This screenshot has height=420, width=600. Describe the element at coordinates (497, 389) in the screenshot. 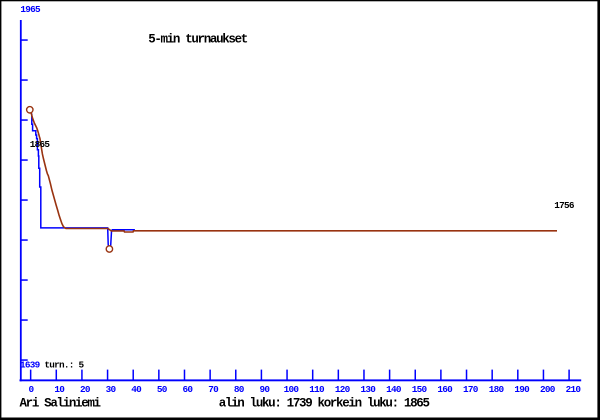

I see `svg-text: 180` at that location.